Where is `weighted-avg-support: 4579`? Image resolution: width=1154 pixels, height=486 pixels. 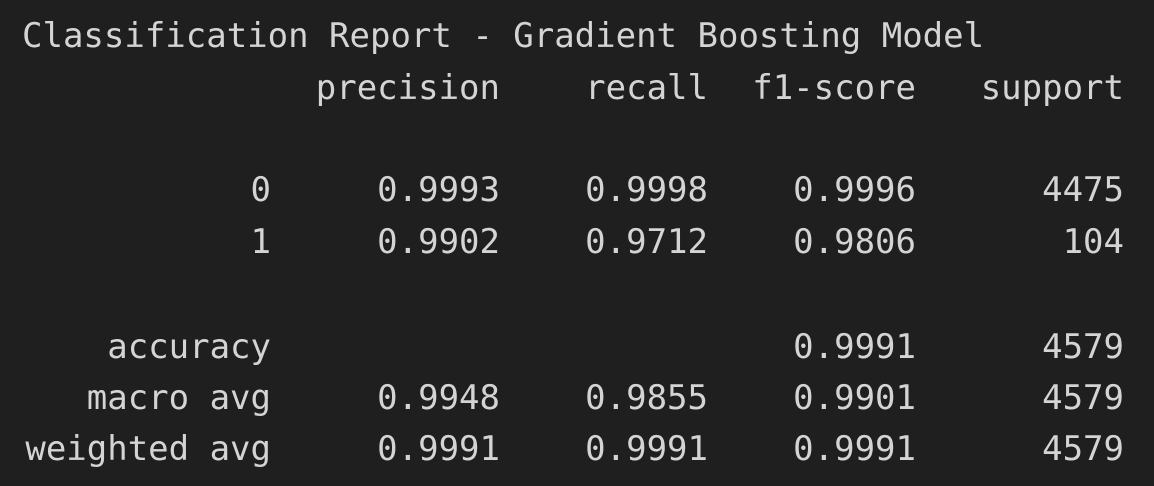 weighted-avg-support: 4579 is located at coordinates (1083, 449).